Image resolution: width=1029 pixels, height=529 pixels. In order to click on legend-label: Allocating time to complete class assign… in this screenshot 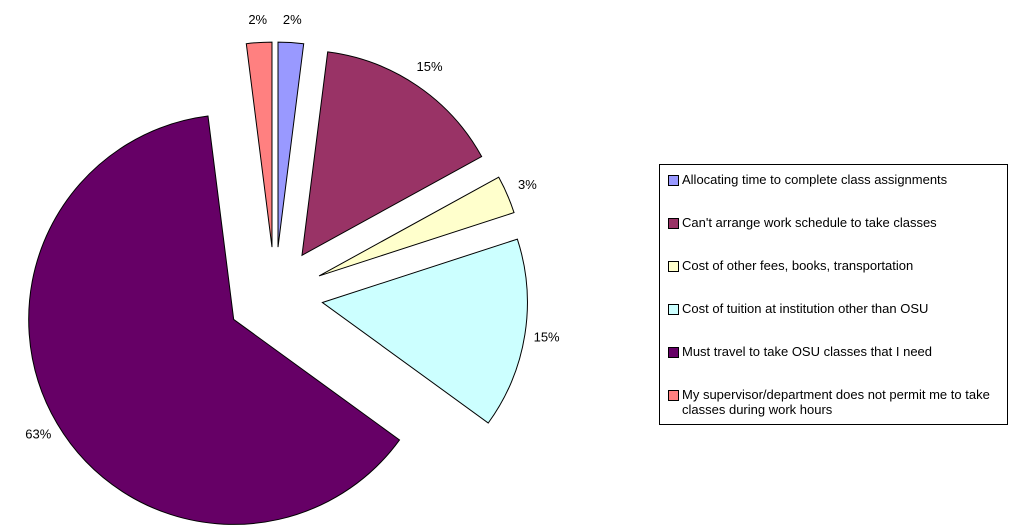, I will do `click(815, 179)`.